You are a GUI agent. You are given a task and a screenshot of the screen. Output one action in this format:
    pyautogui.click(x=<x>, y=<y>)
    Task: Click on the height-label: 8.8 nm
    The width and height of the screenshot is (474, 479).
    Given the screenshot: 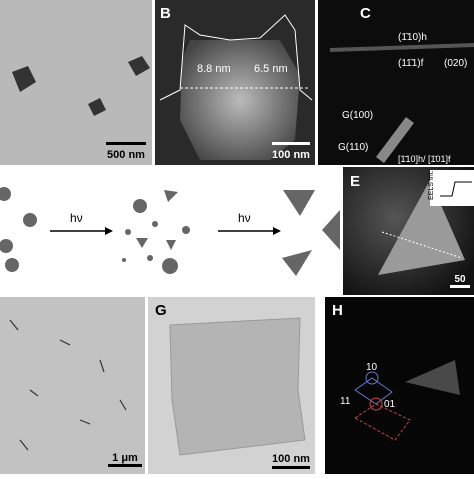 What is the action you would take?
    pyautogui.click(x=214, y=69)
    